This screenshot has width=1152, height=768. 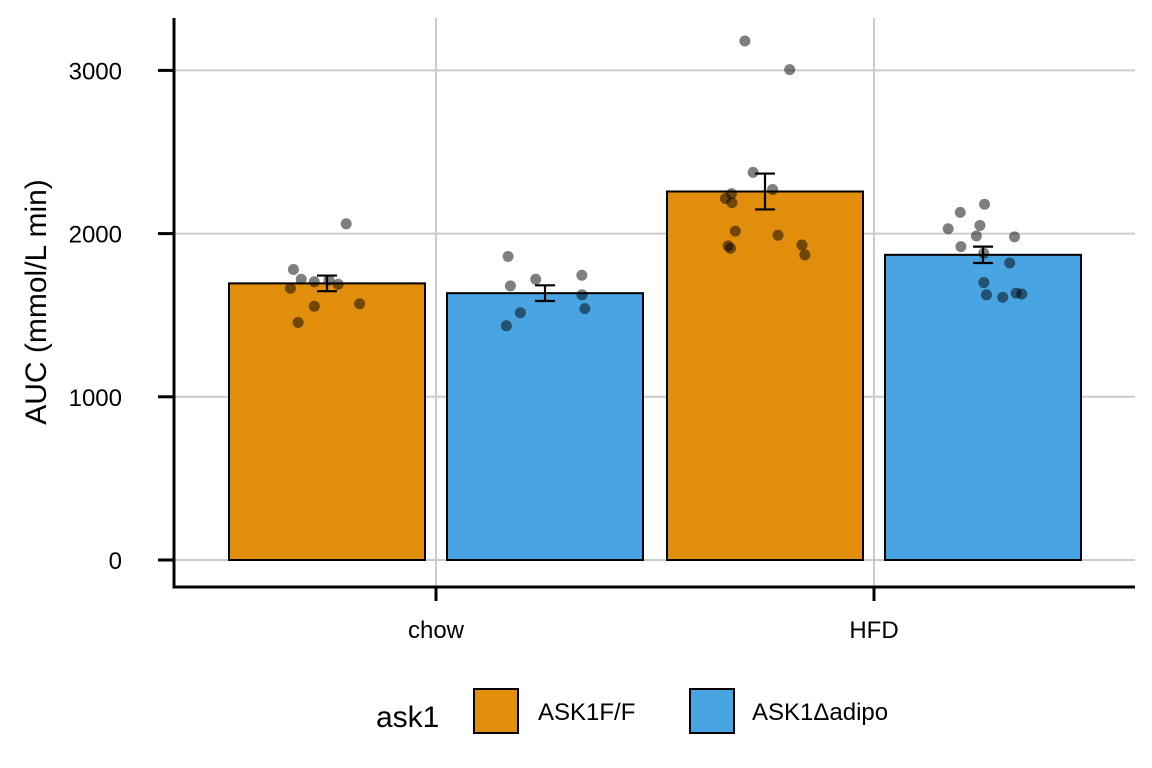 I want to click on y-tick-label: 2000, so click(x=95, y=235).